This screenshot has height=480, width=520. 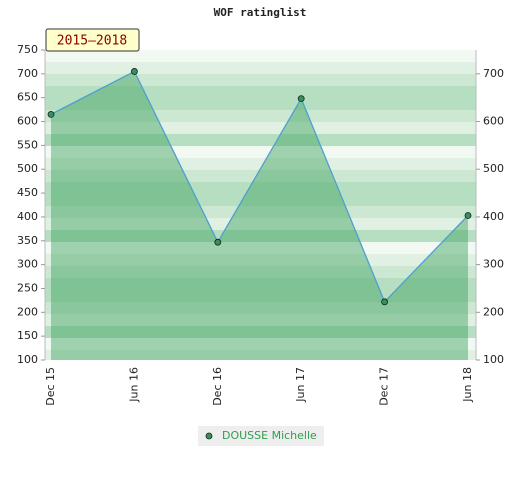 I want to click on y-tick-label: 100, so click(x=27, y=359).